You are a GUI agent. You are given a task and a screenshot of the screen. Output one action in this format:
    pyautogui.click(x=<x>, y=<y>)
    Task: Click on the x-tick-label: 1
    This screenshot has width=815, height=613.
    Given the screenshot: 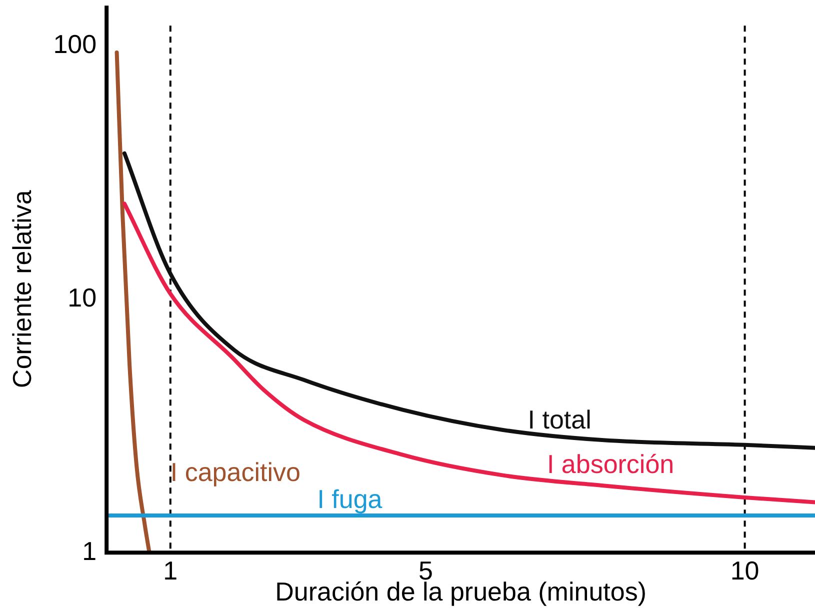 What is the action you would take?
    pyautogui.click(x=170, y=570)
    